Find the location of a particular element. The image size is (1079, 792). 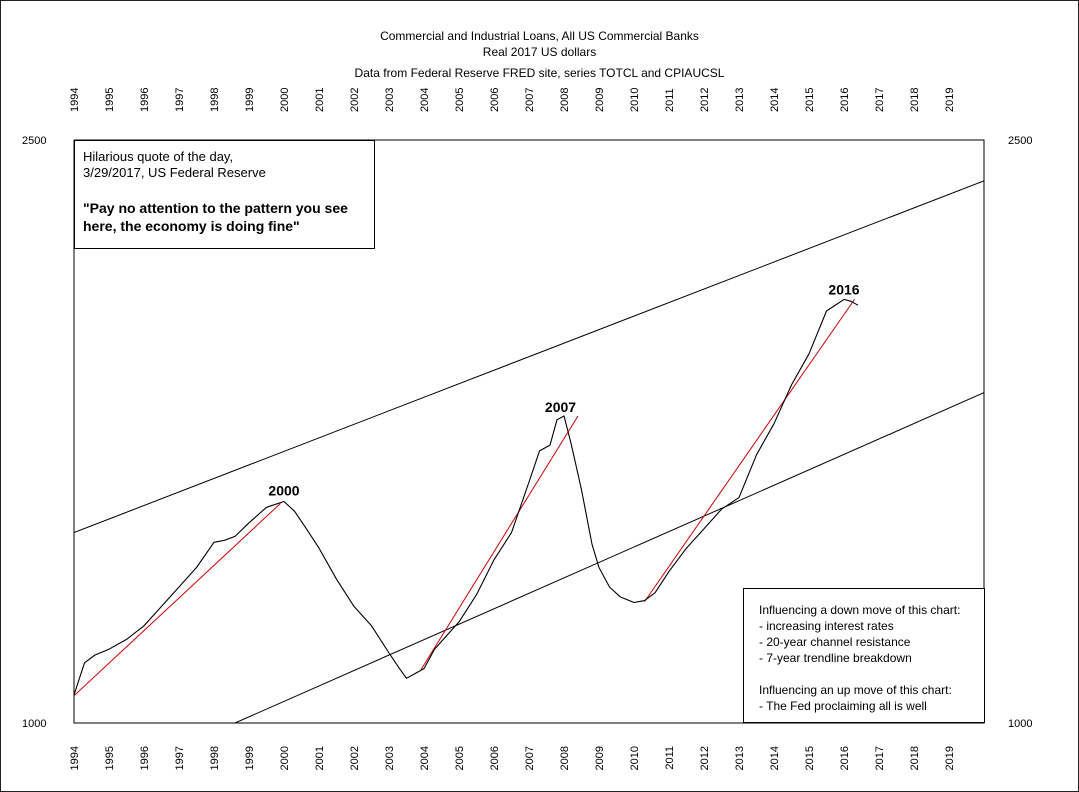

x-tick-label-bottom: 2006 is located at coordinates (495, 758).